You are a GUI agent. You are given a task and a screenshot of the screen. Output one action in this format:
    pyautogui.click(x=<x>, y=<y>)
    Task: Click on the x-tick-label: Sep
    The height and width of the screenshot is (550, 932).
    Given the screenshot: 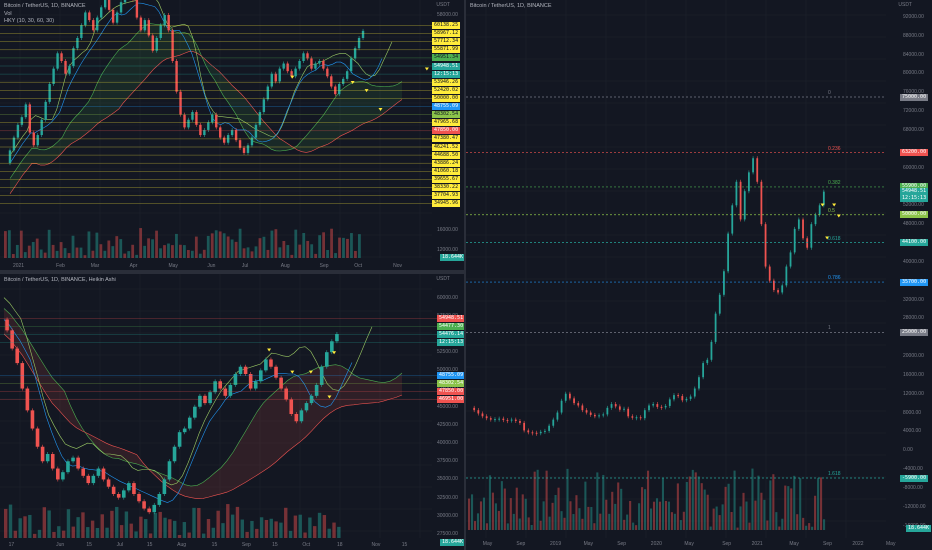 What is the action you would take?
    pyautogui.click(x=727, y=544)
    